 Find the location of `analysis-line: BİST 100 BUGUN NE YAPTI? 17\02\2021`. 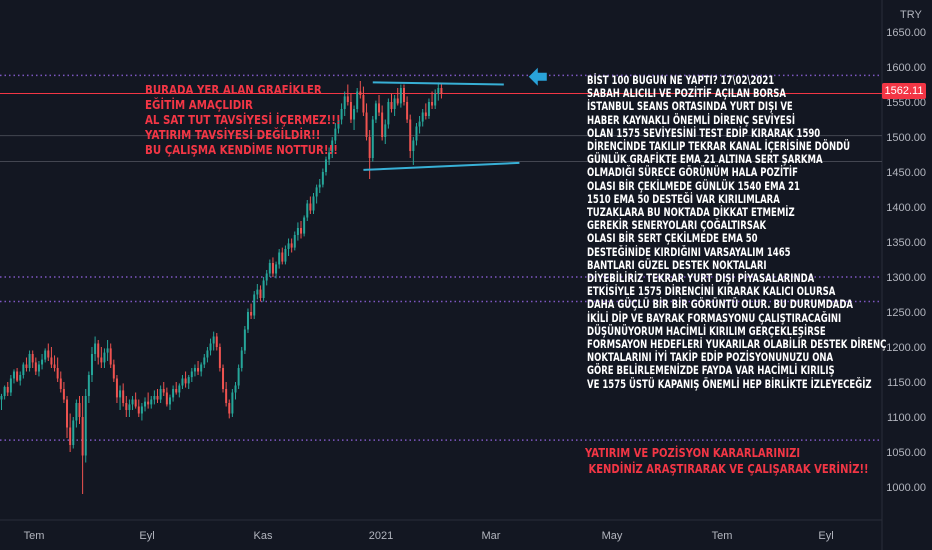

analysis-line: BİST 100 BUGUN NE YAPTI? 17\02\2021 is located at coordinates (681, 80).